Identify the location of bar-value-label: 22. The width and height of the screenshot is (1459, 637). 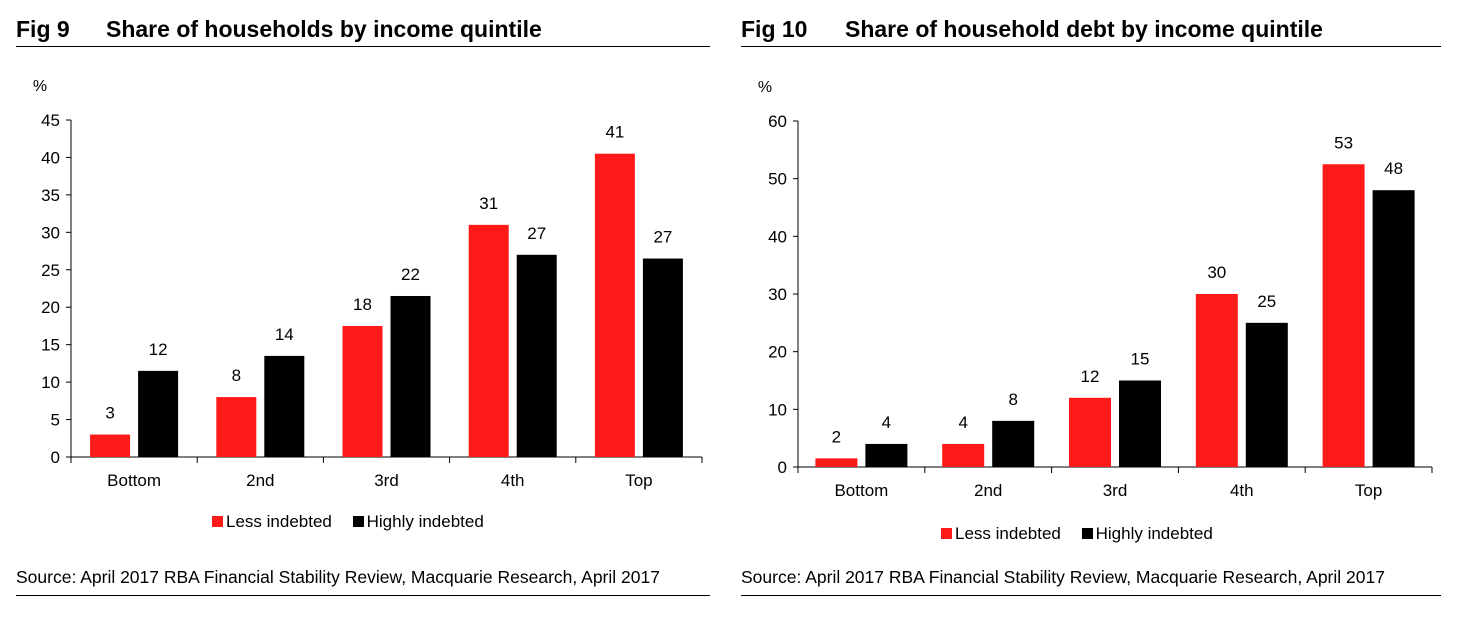
(410, 274).